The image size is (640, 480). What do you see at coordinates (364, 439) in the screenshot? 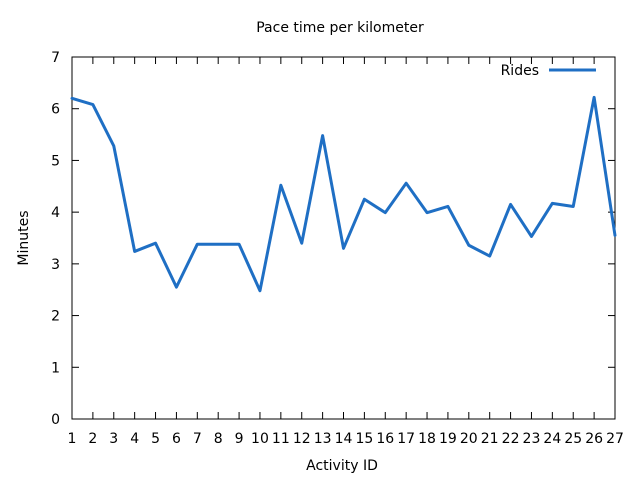
I see `x-tick-label: 15` at bounding box center [364, 439].